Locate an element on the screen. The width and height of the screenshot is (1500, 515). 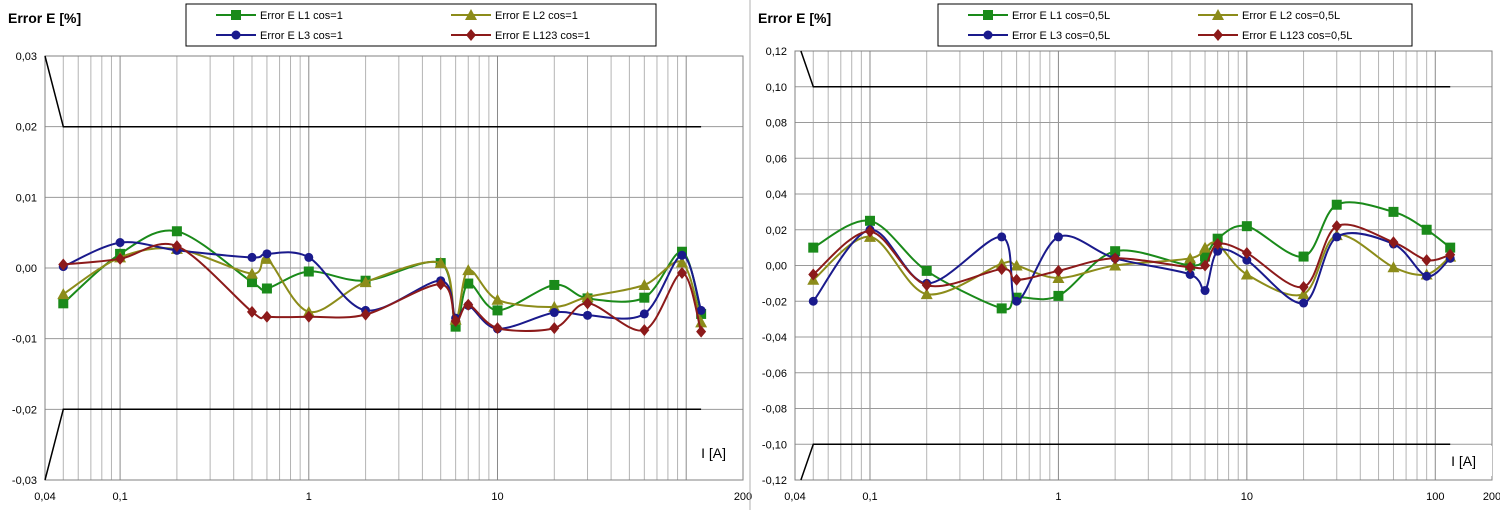
legend-label: Error E L2 cos=1 is located at coordinates (536, 16).